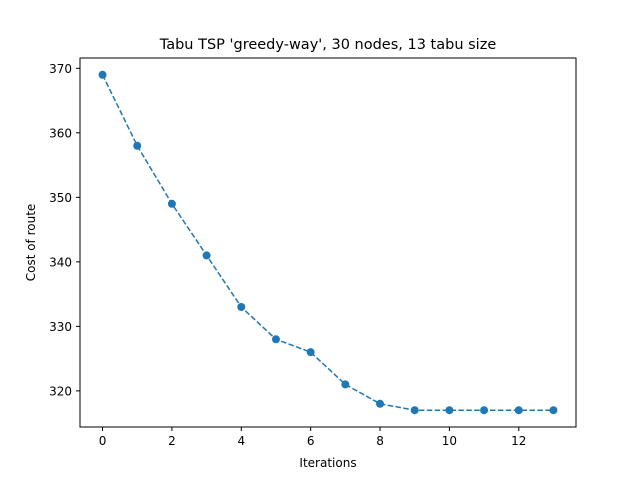  What do you see at coordinates (518, 441) in the screenshot?
I see `x-tick-label: 12` at bounding box center [518, 441].